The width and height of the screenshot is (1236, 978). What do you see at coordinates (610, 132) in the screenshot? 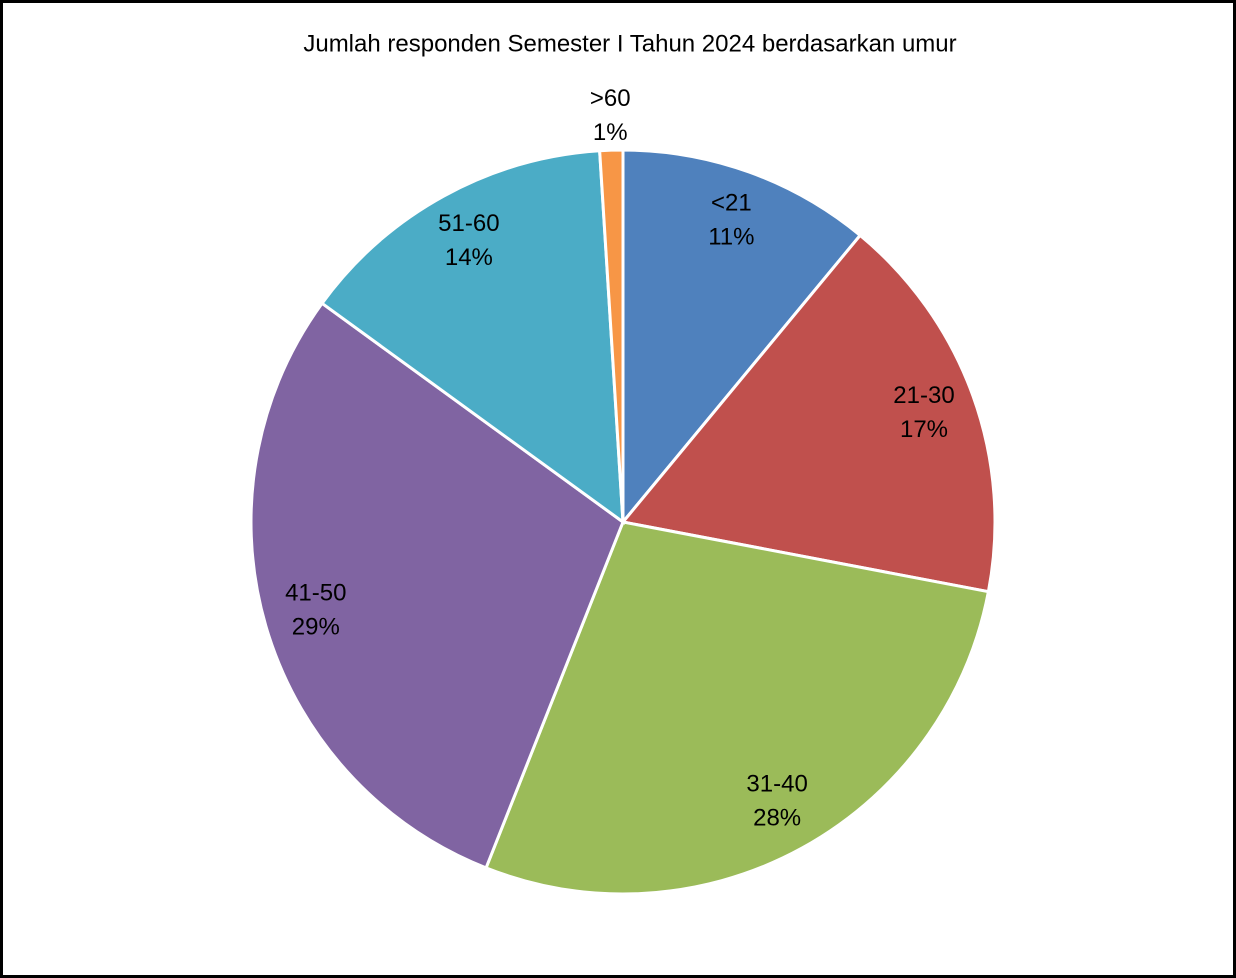
I see `slice-value-label: 1%` at bounding box center [610, 132].